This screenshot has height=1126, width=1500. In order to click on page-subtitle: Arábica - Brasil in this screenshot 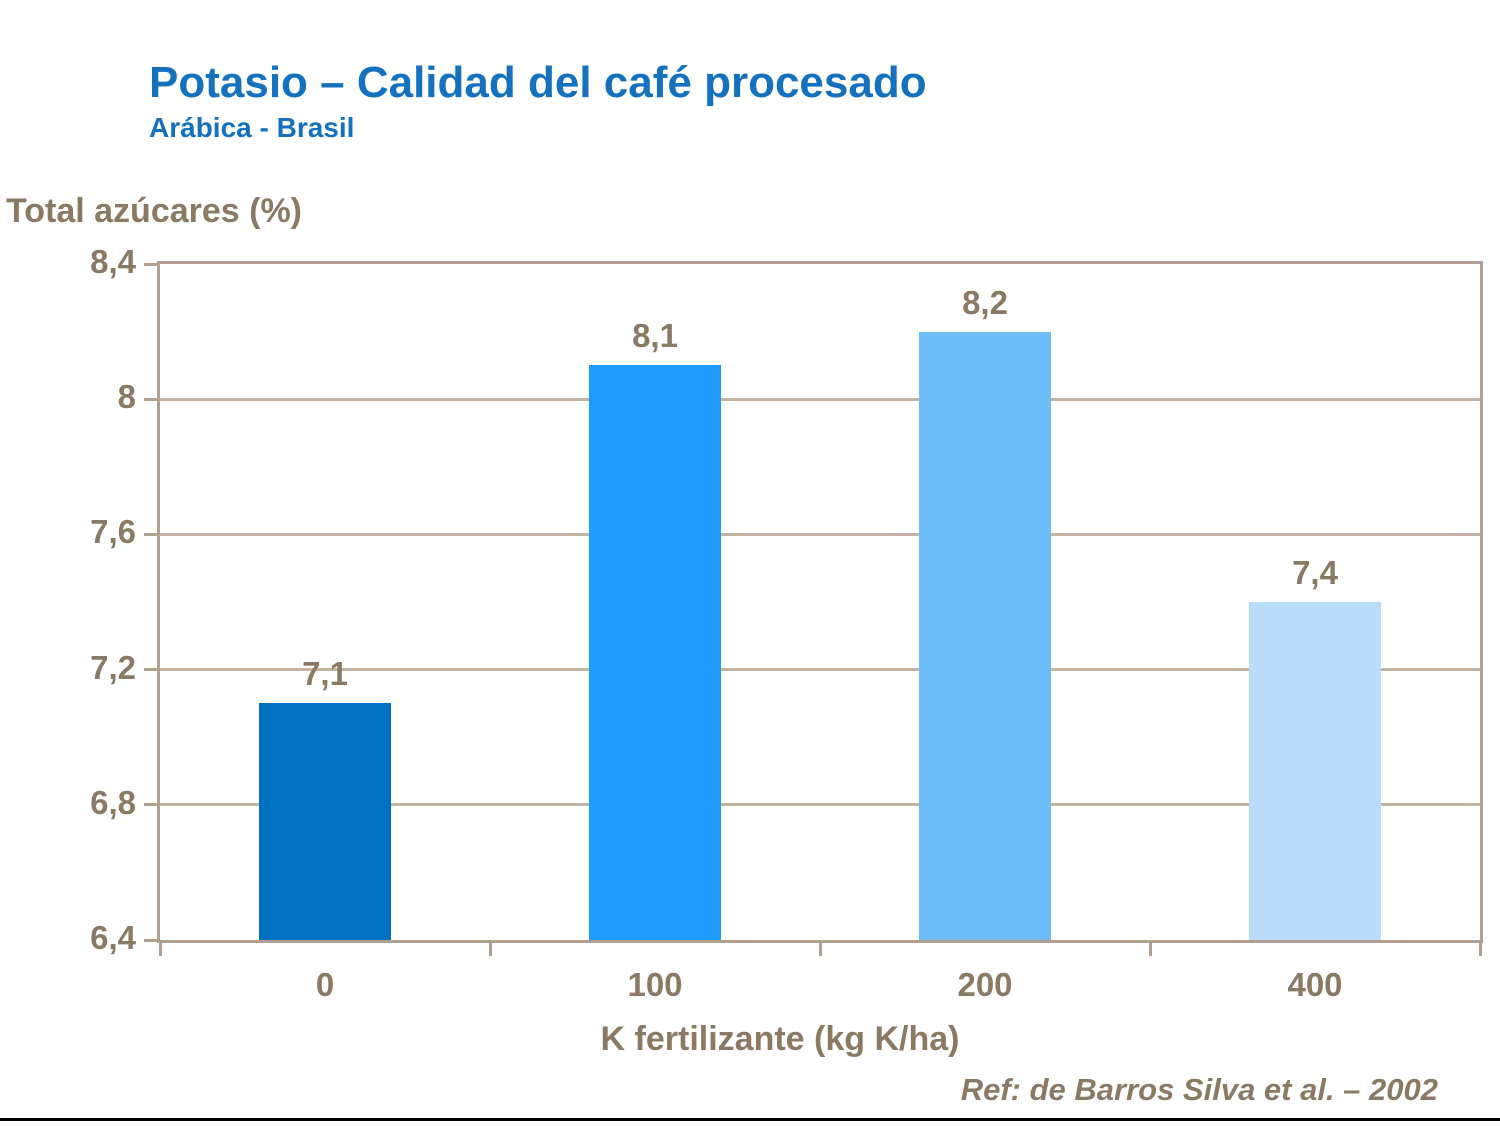, I will do `click(252, 127)`.